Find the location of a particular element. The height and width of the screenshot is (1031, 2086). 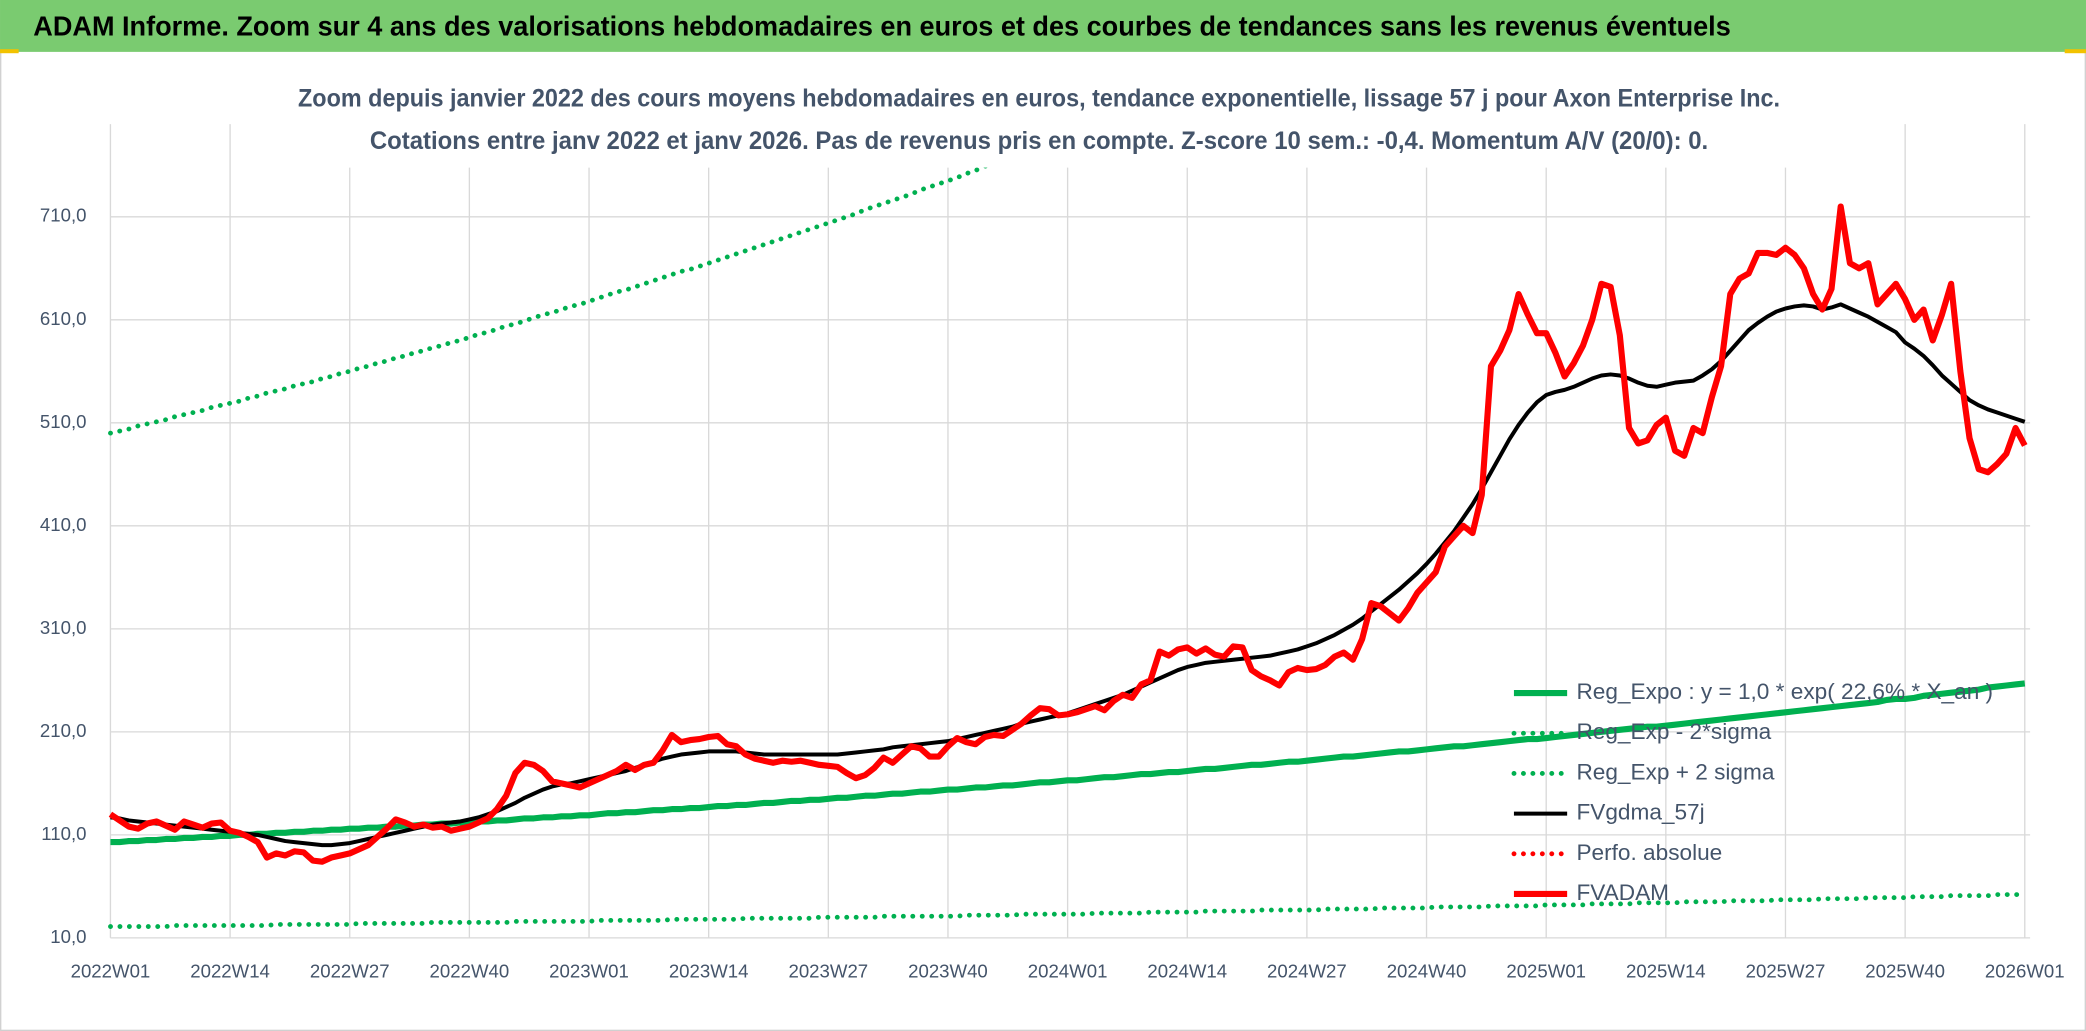

header-bar is located at coordinates (1043, 26).